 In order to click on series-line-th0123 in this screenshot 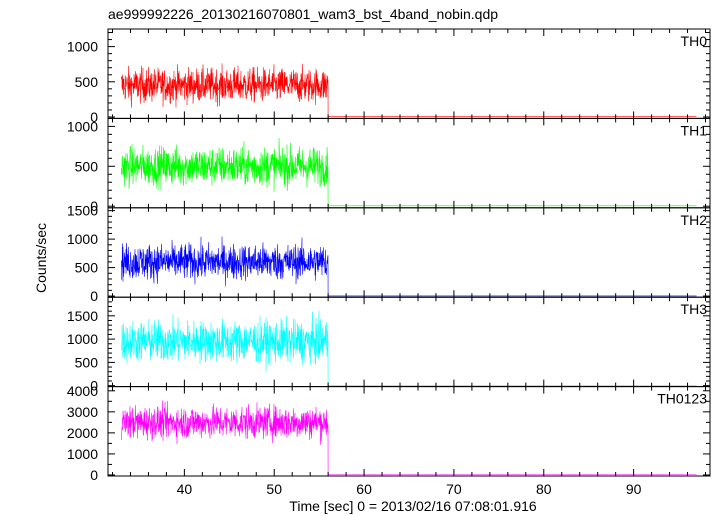, I will do `click(409, 437)`.